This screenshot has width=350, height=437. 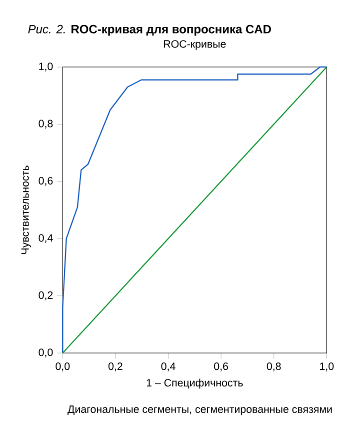 What do you see at coordinates (327, 367) in the screenshot?
I see `x-tick-label: 1,0` at bounding box center [327, 367].